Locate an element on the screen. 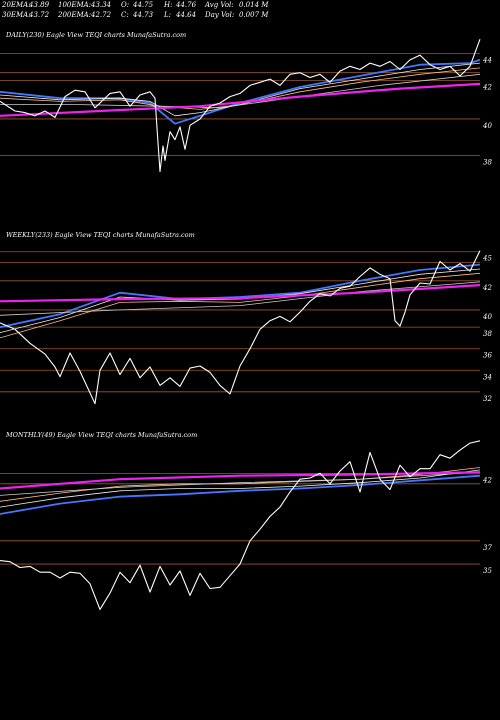 Image resolution: width=500 pixels, height=720 pixels. weekly-ema200-line is located at coordinates (240, 293).